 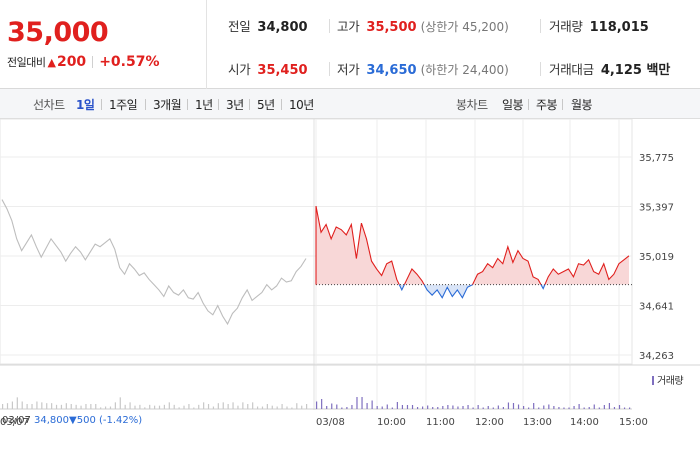 I want to click on tab-10-year: 10년, so click(x=301, y=105).